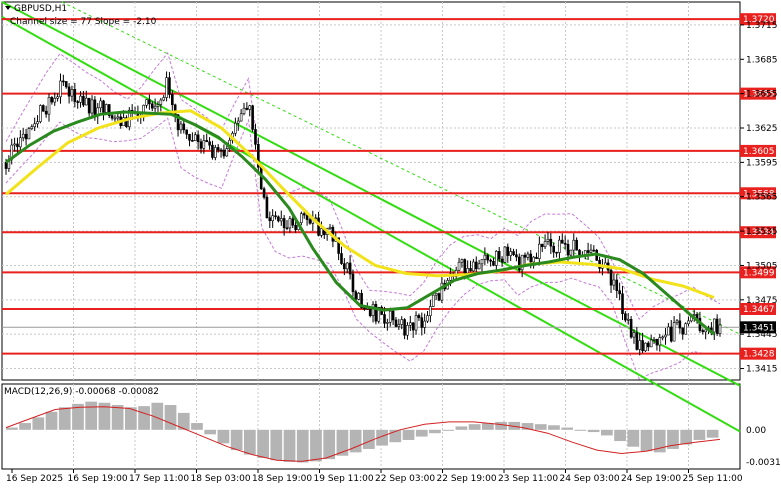 The height and width of the screenshot is (493, 781). What do you see at coordinates (759, 233) in the screenshot?
I see `level-tag-label: 1.3534` at bounding box center [759, 233].